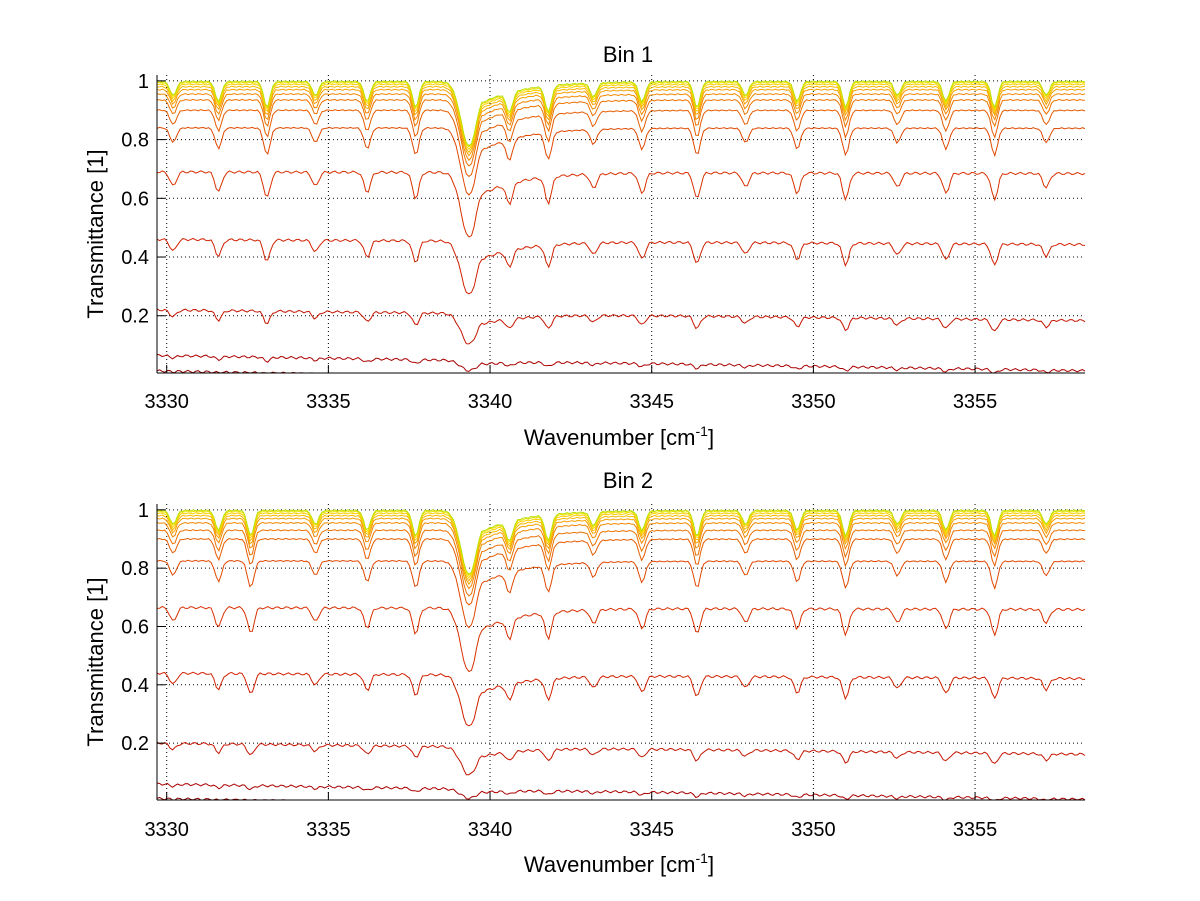 The height and width of the screenshot is (901, 1200). I want to click on chart-title: Bin 2, so click(628, 480).